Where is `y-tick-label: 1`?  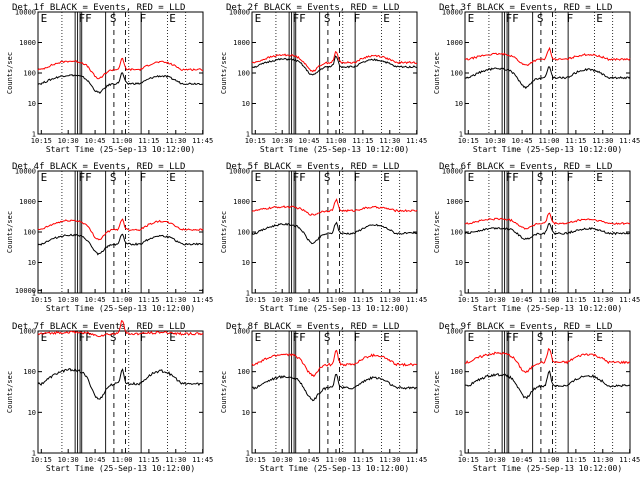
y-tick-label: 1 is located at coordinates (34, 294).